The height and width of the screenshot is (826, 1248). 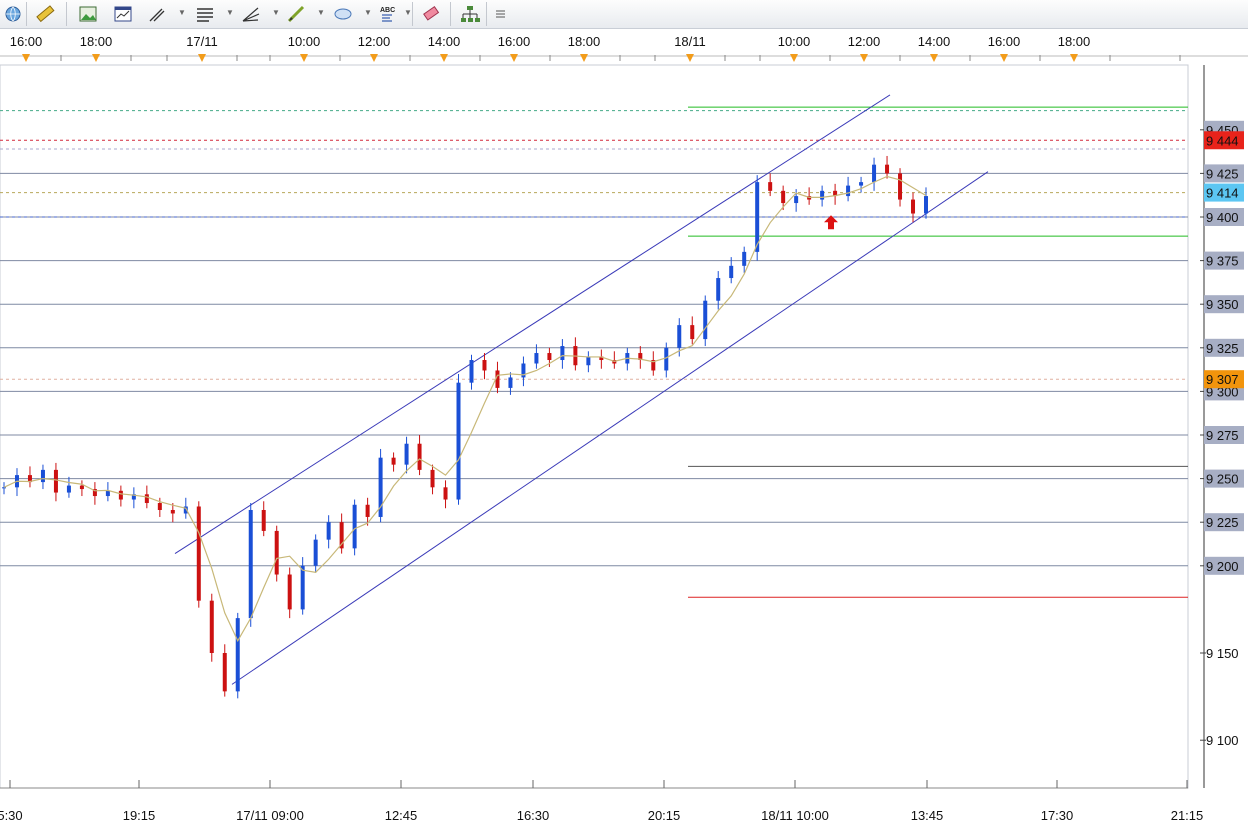 I want to click on up-arrow-annotation, so click(x=831, y=222).